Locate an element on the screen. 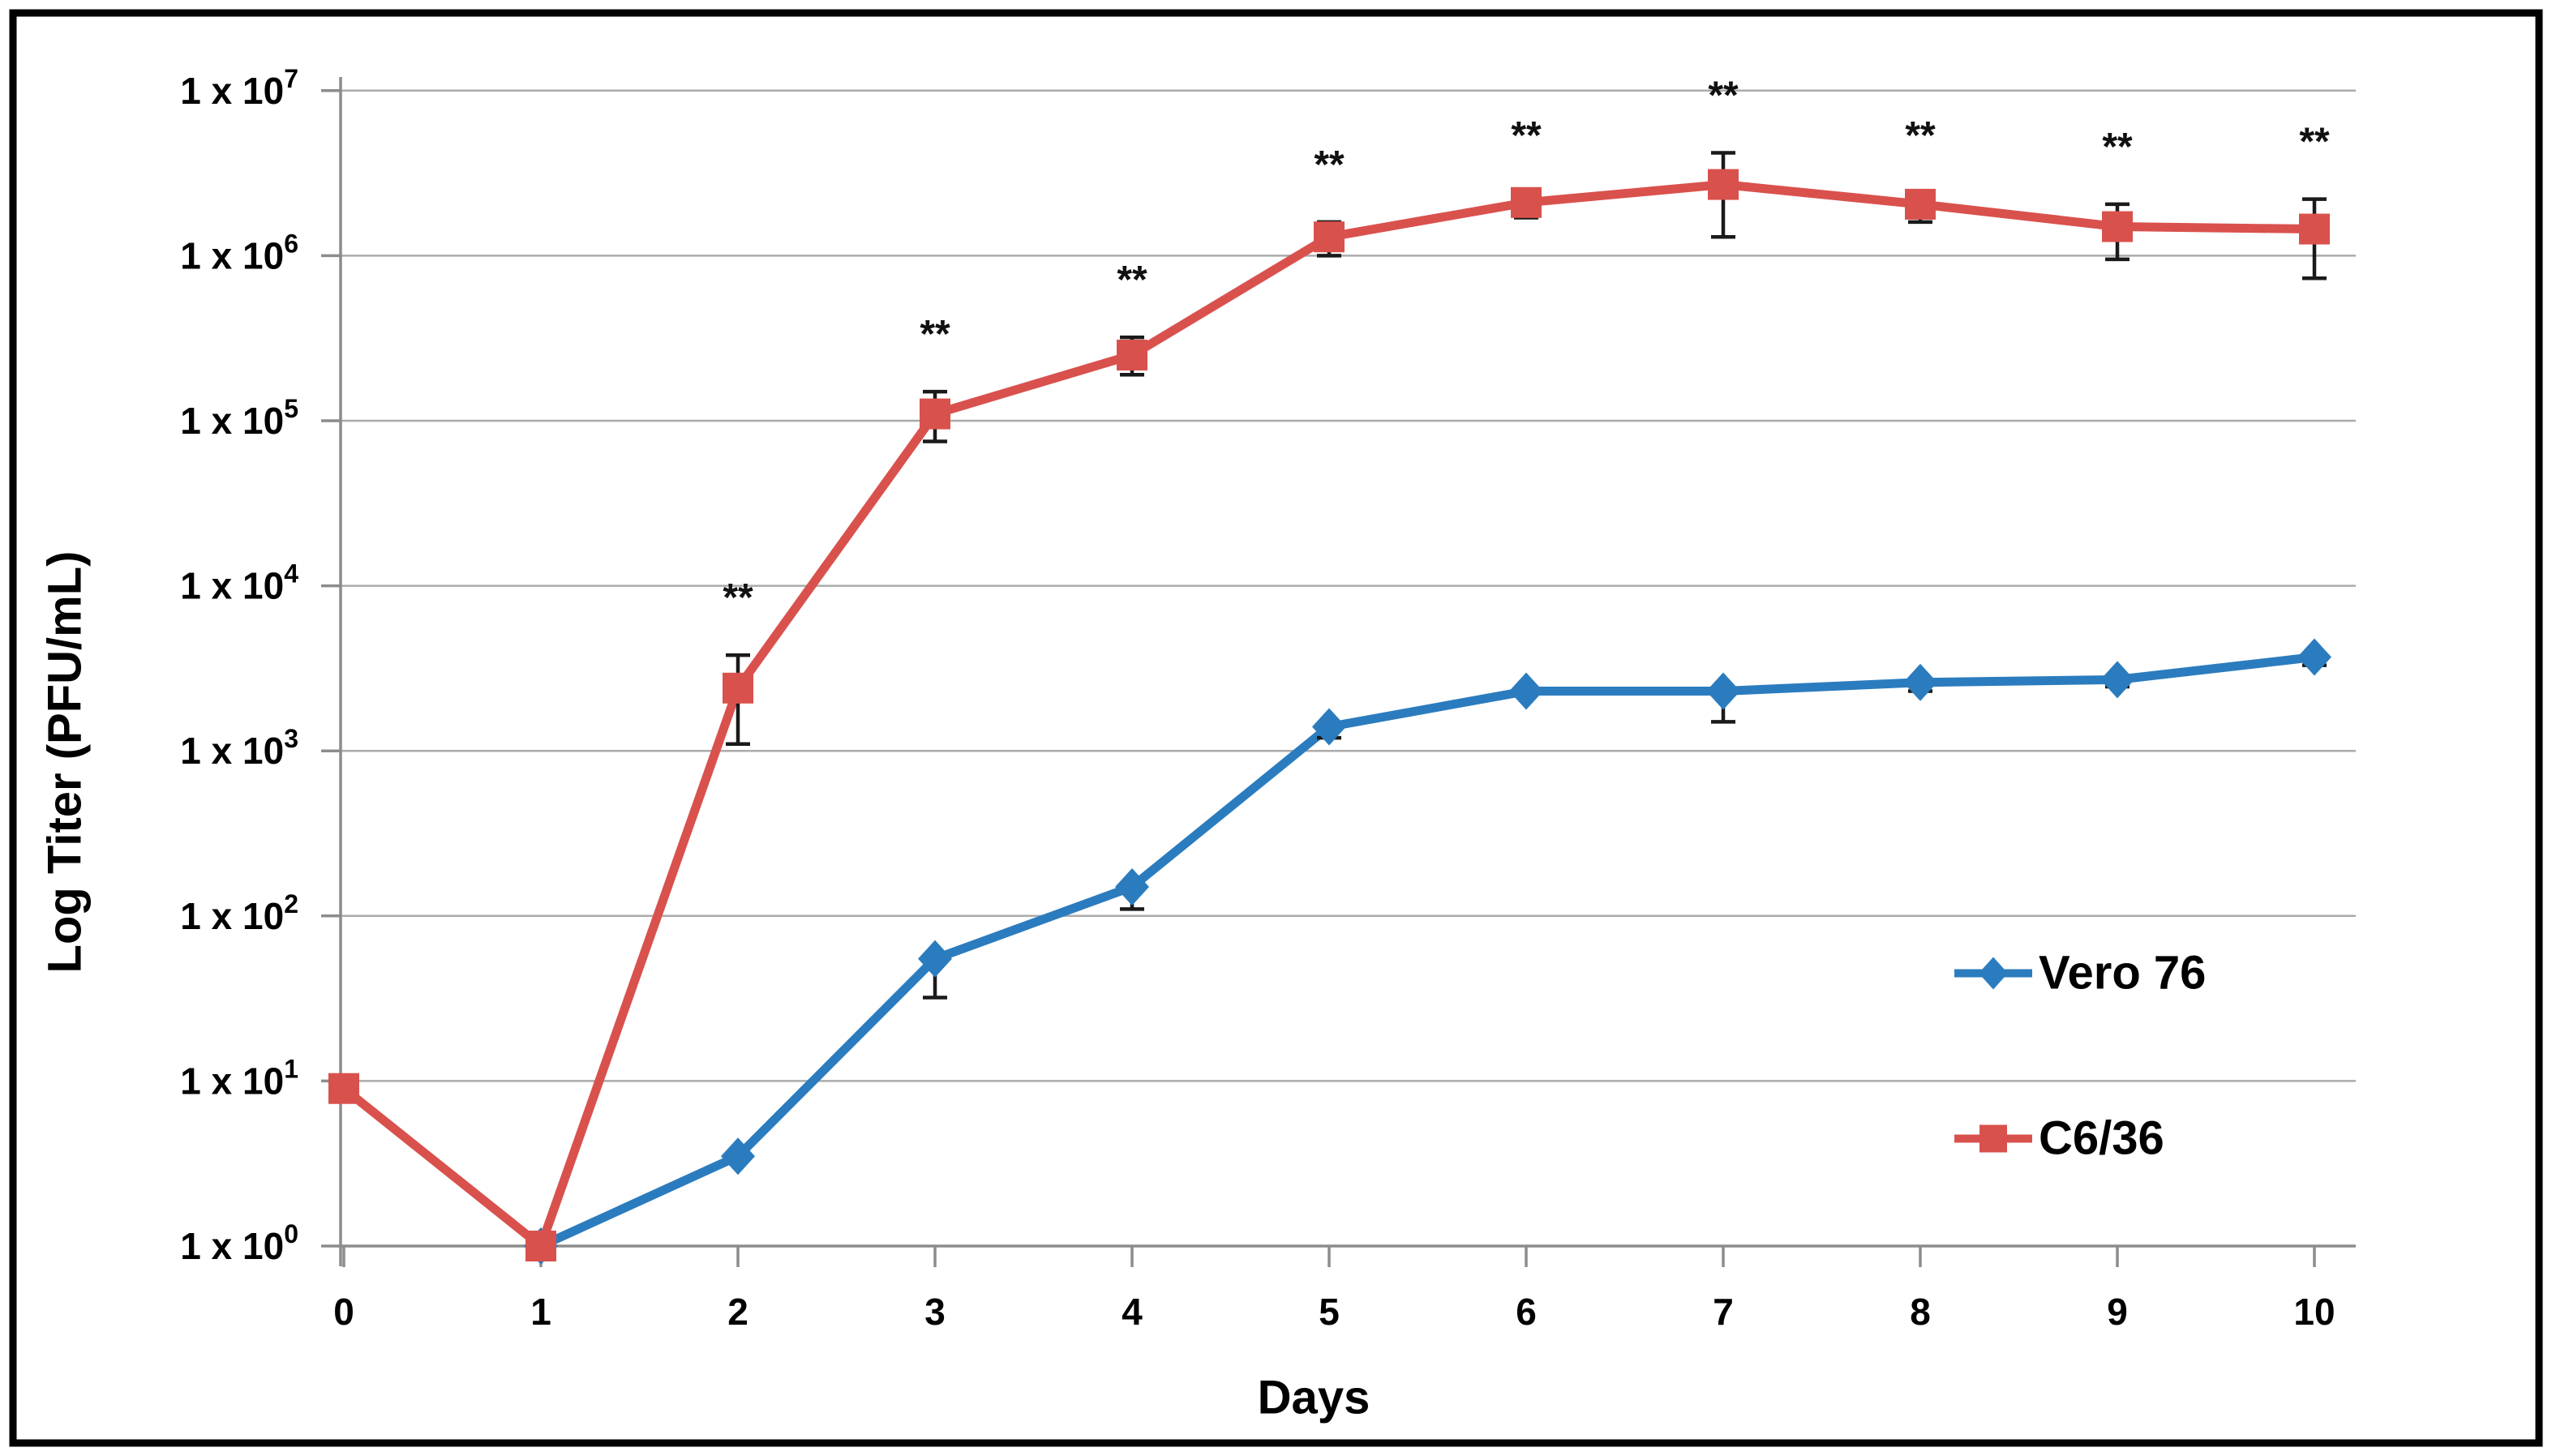 This screenshot has height=1456, width=2552. y-tick-label-1e0: 1 x 100 is located at coordinates (239, 1243).